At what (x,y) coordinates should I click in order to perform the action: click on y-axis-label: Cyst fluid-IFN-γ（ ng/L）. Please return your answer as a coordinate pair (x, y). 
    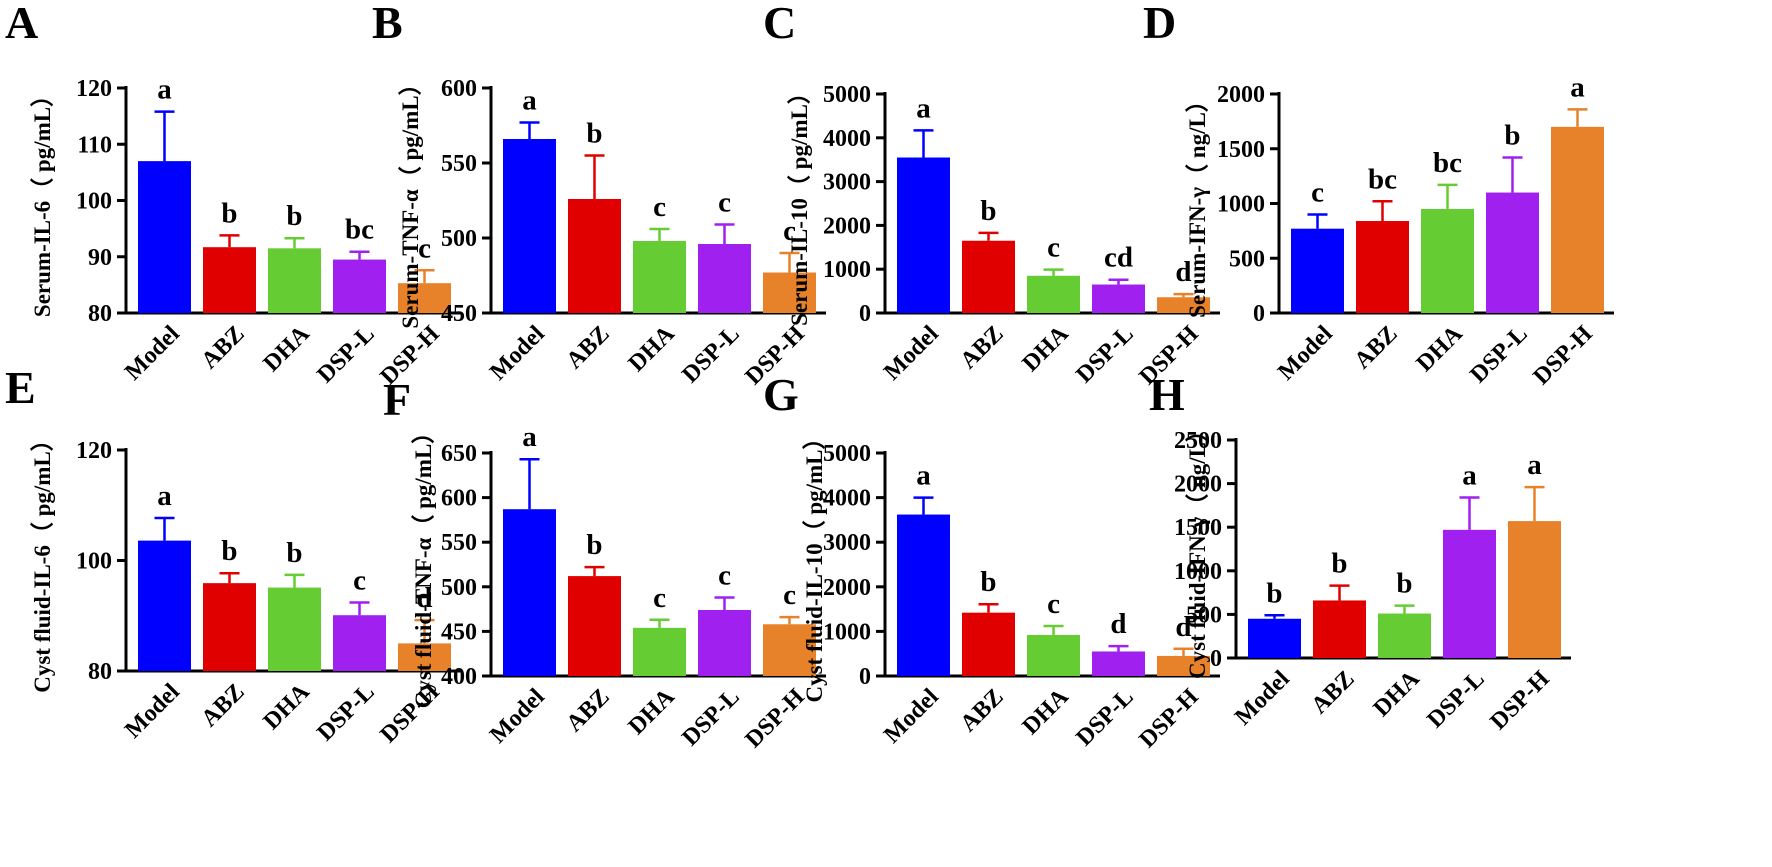
    Looking at the image, I should click on (1197, 549).